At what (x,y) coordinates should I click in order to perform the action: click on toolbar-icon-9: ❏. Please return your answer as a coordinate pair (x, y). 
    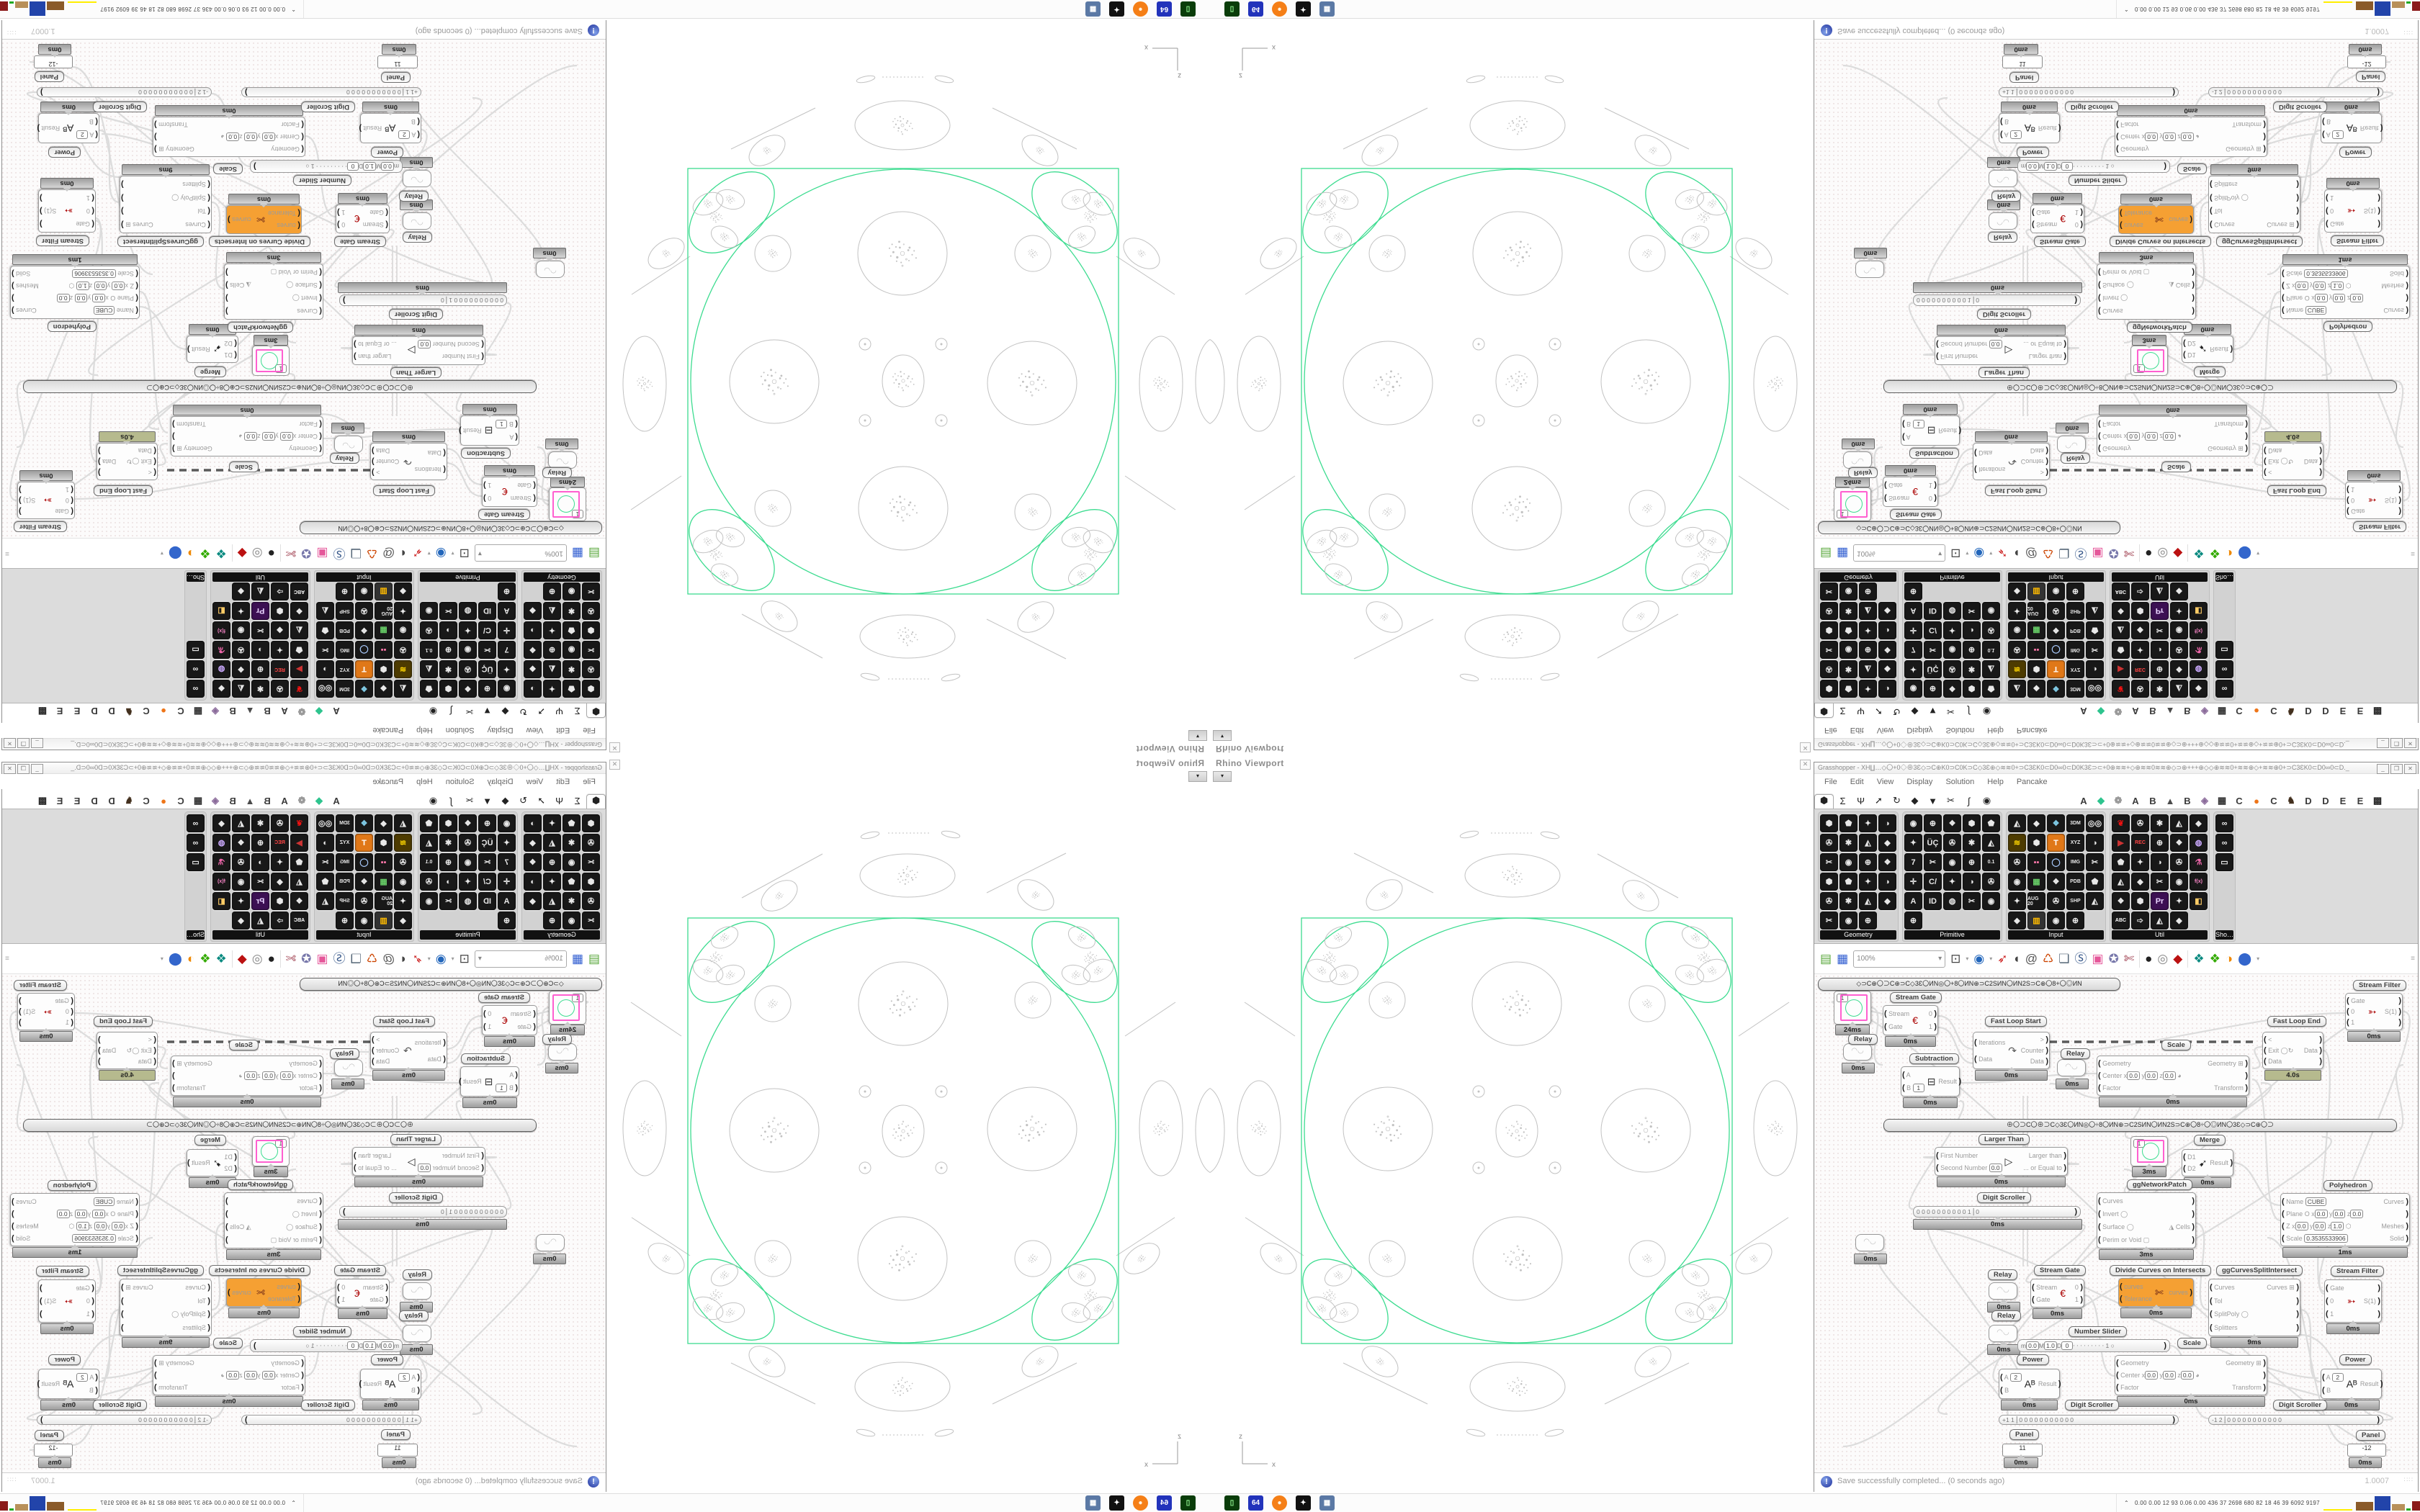
    Looking at the image, I should click on (2064, 553).